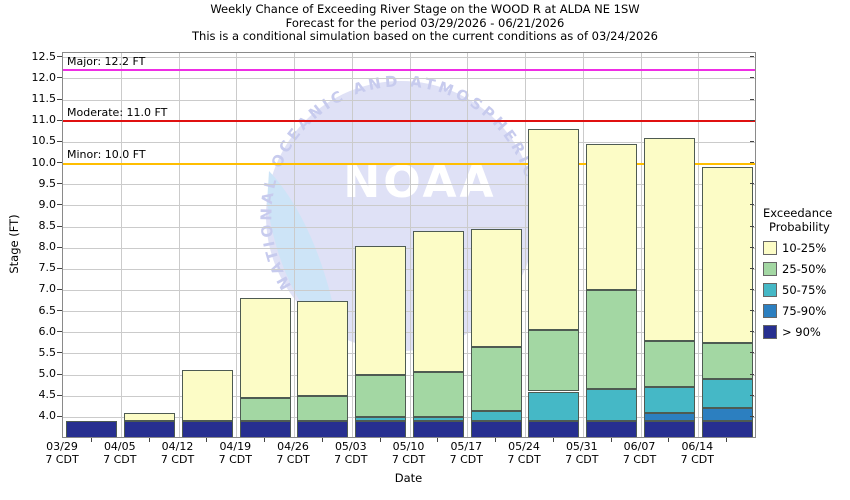  I want to click on x-tick-label-04-05: 04/05 7 CDT, so click(120, 453).